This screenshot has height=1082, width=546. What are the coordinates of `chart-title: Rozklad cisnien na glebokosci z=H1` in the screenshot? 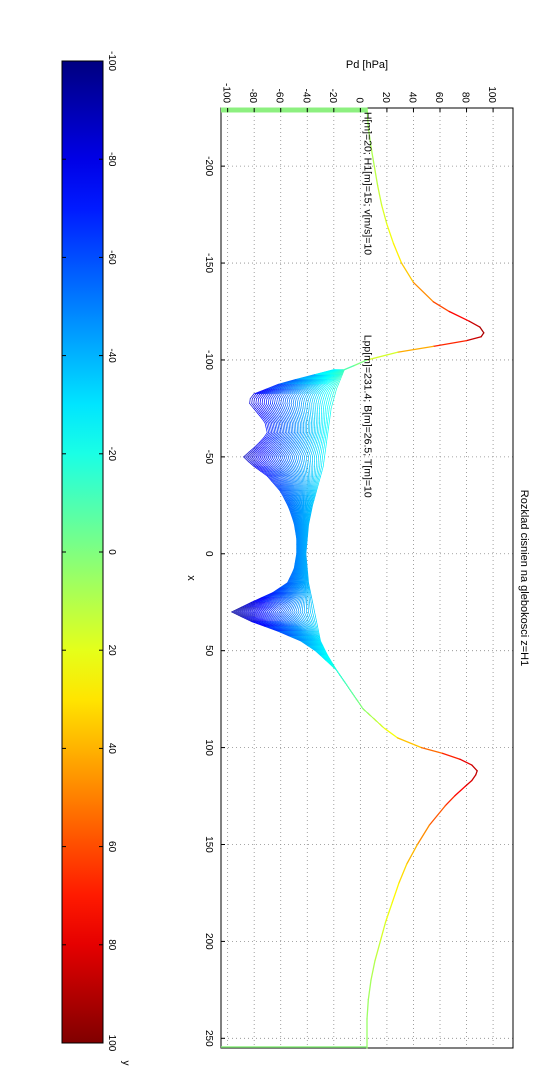 It's located at (524, 578).